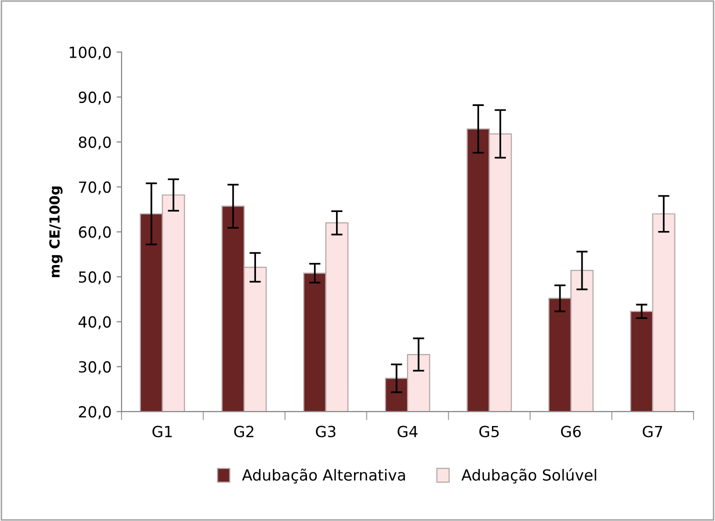 This screenshot has height=521, width=715. I want to click on legend-label: Adubação Solúvel, so click(528, 476).